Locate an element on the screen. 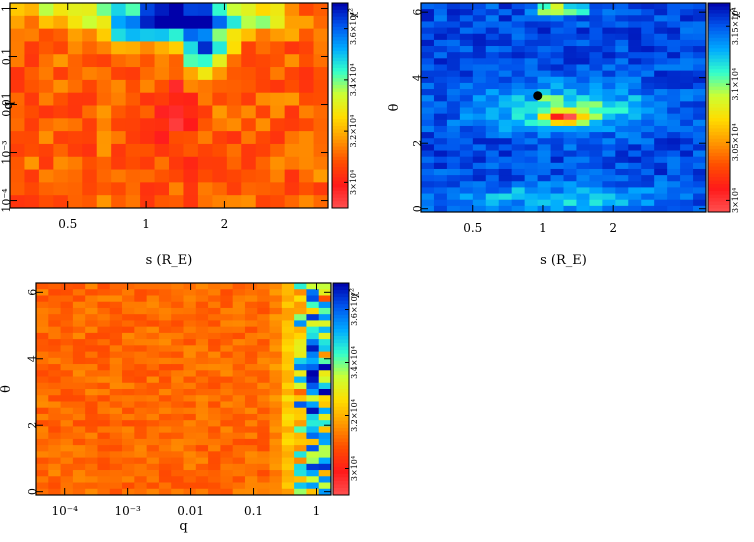 This screenshot has height=542, width=754. x-tick-label: 10⁻⁴ is located at coordinates (64, 511).